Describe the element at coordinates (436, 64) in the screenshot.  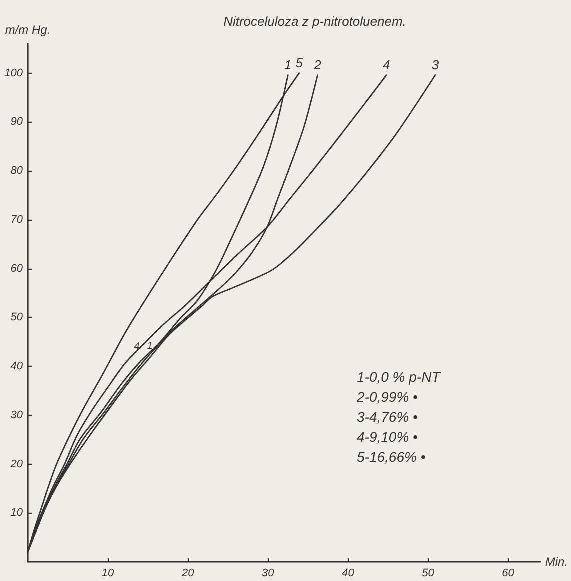
I see `series-label: 3` at that location.